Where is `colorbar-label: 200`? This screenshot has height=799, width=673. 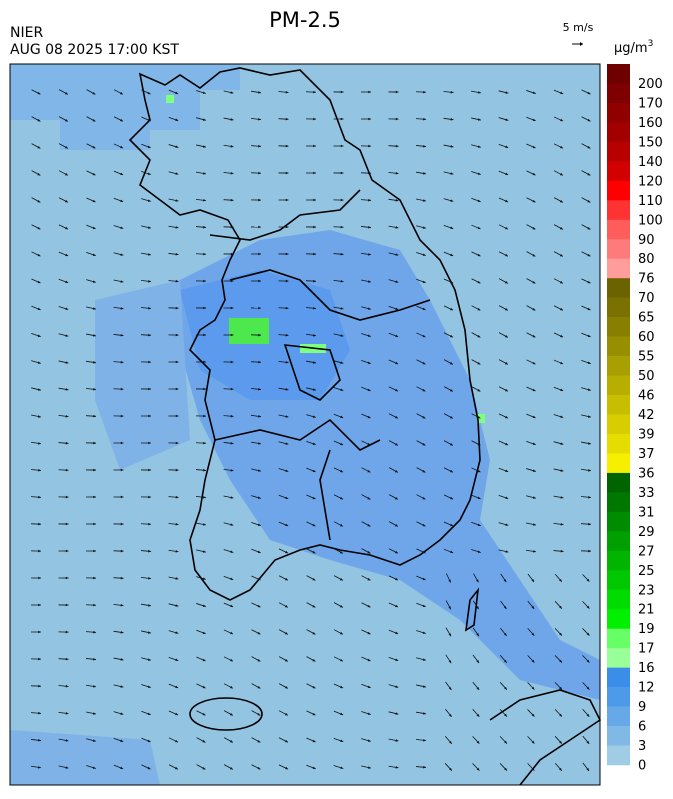 colorbar-label: 200 is located at coordinates (650, 84).